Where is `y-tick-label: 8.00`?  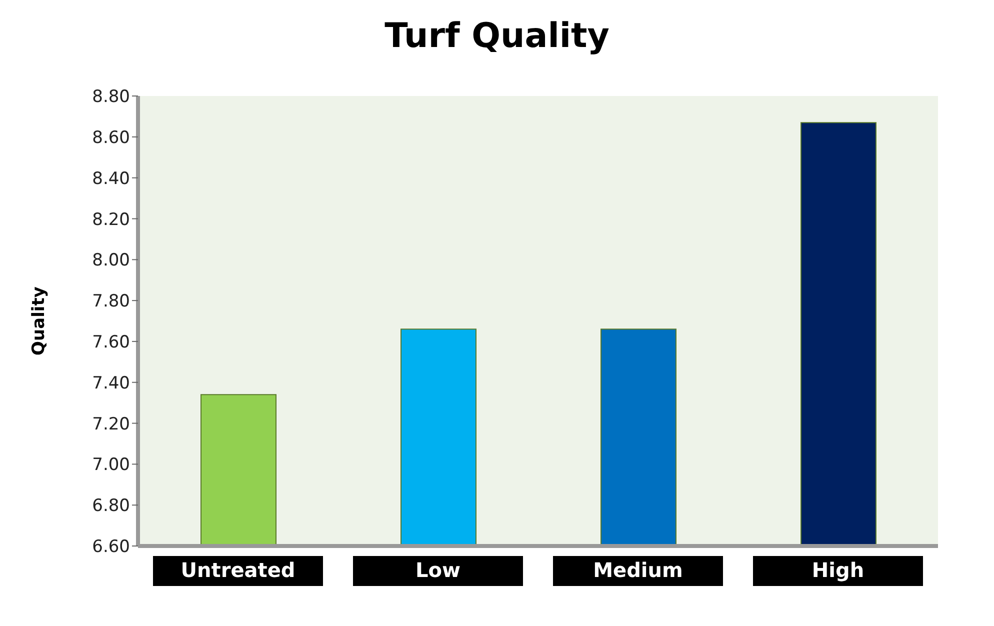
y-tick-label: 8.00 is located at coordinates (111, 260).